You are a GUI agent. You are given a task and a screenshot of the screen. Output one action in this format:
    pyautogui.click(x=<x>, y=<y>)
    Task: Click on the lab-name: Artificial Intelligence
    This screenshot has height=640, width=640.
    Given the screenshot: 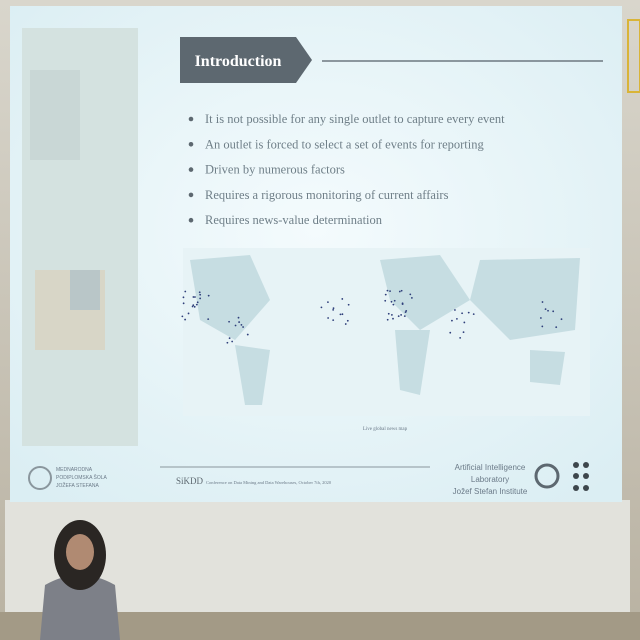 What is the action you would take?
    pyautogui.click(x=490, y=467)
    